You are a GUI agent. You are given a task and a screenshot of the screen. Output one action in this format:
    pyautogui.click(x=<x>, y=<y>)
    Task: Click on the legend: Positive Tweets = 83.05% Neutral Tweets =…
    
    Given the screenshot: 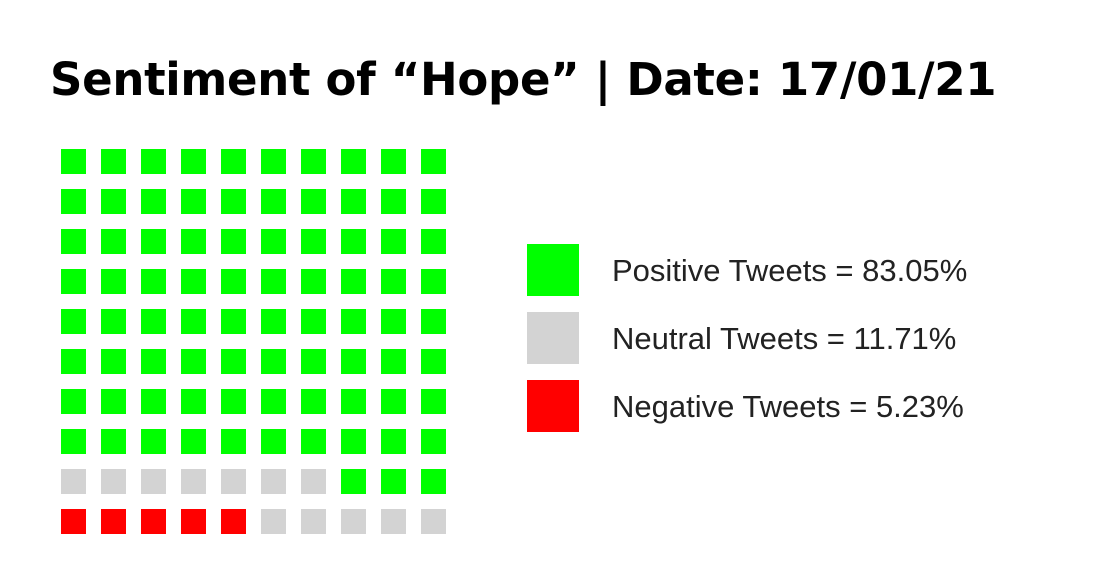 What is the action you would take?
    pyautogui.click(x=747, y=338)
    